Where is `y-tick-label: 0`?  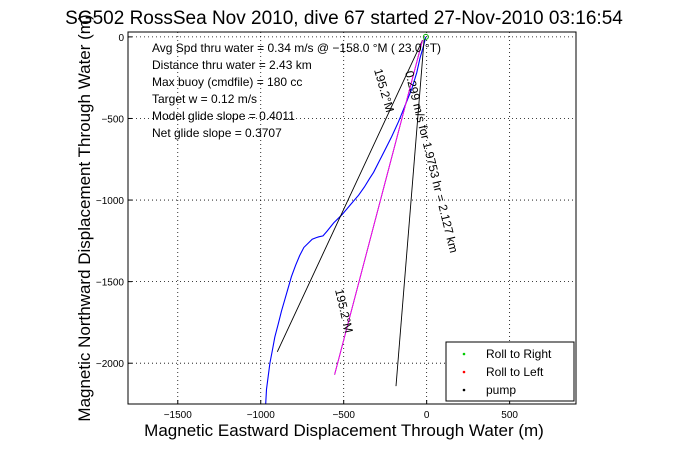
y-tick-label: 0 is located at coordinates (121, 38).